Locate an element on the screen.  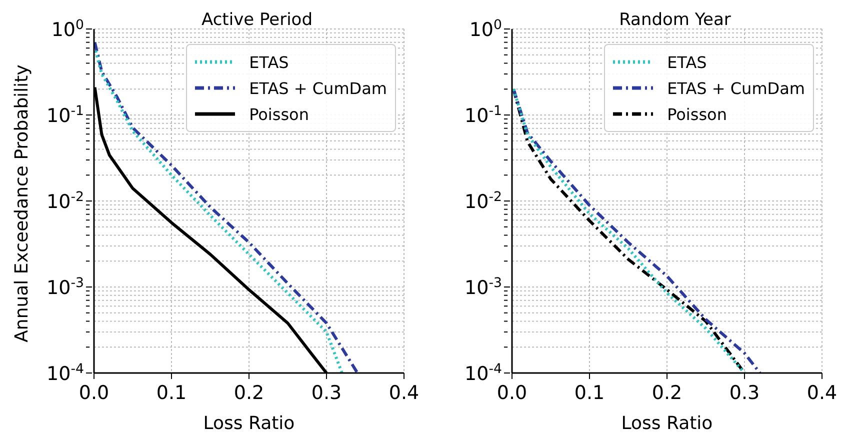
chart-title: Random Year is located at coordinates (675, 20).